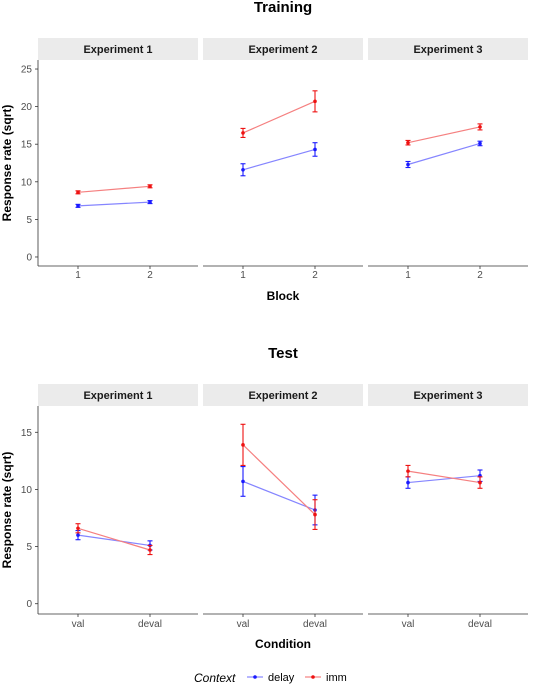 The image size is (534, 685). I want to click on legend-item-delay: delay, so click(271, 678).